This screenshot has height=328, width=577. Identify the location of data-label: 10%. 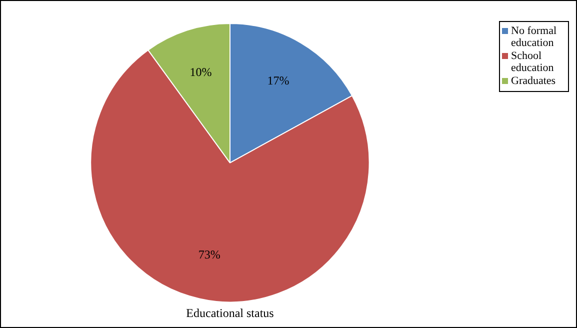
(201, 71).